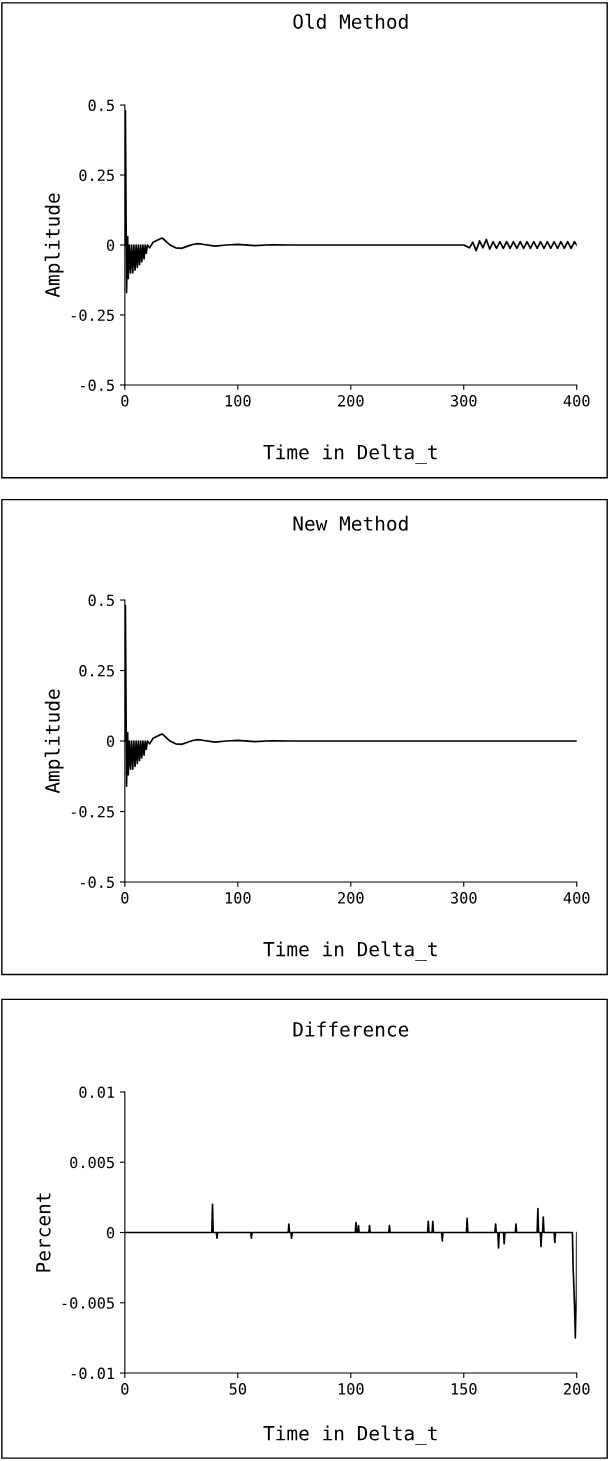 This screenshot has width=609, height=1461. What do you see at coordinates (93, 1373) in the screenshot?
I see `y-tick-label: -0.01` at bounding box center [93, 1373].